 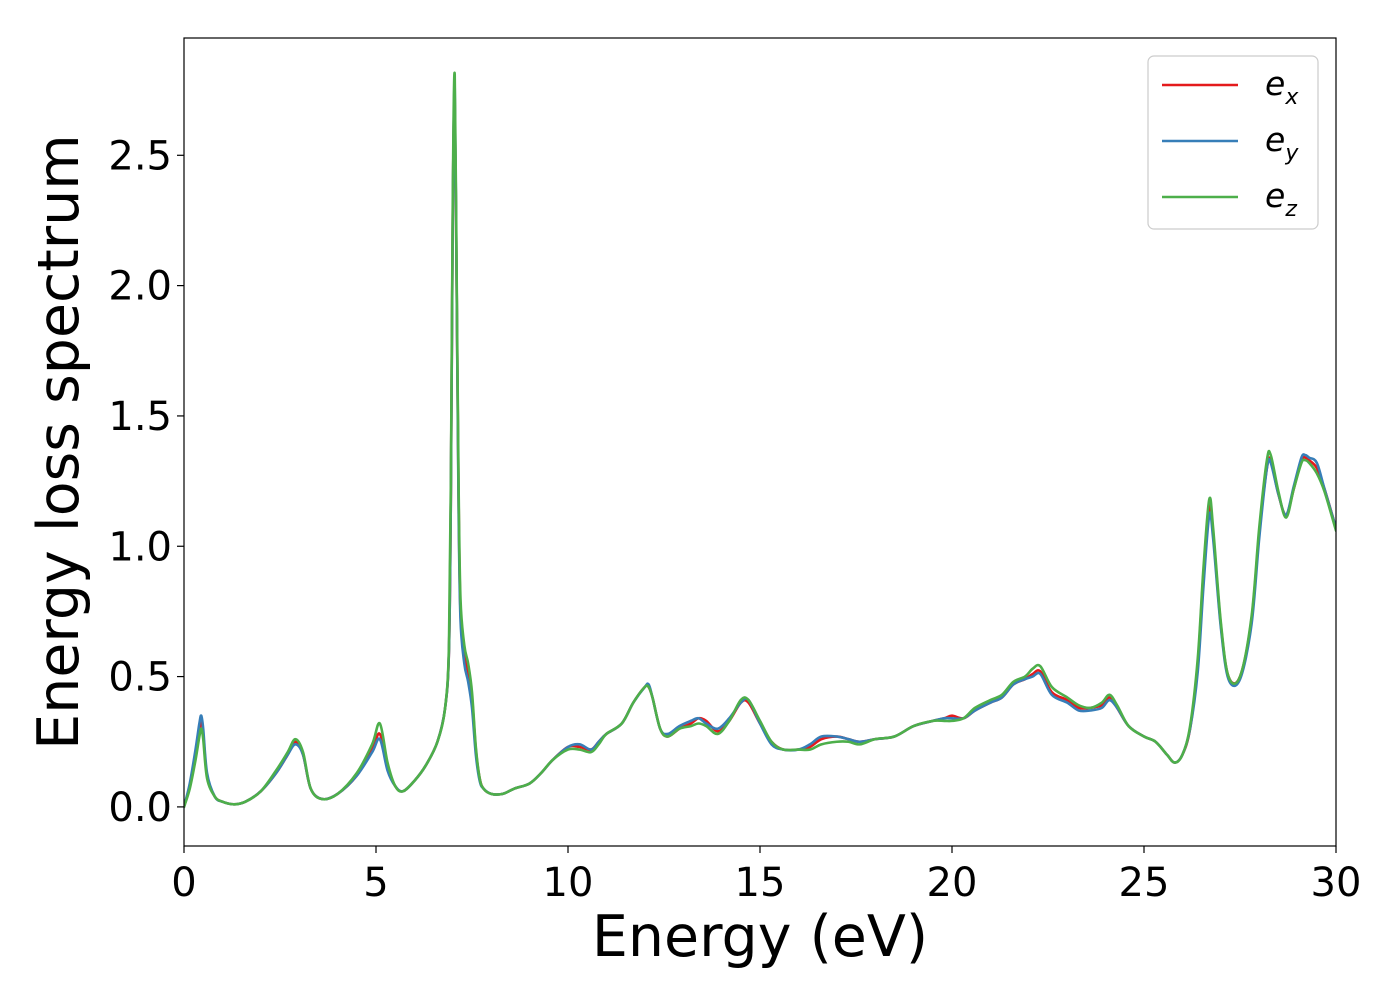 I want to click on y-tick-label: 1.0, so click(x=140, y=547).